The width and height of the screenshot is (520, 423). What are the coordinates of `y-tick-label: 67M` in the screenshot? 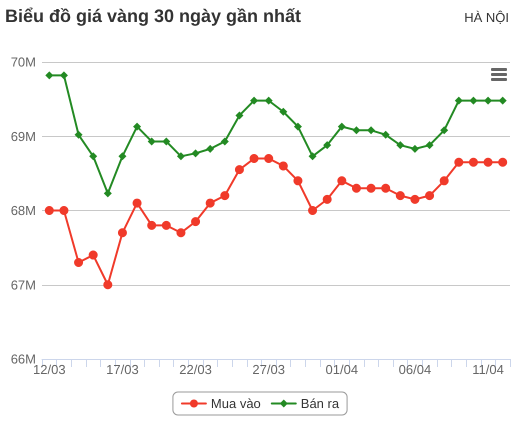 It's located at (23, 284).